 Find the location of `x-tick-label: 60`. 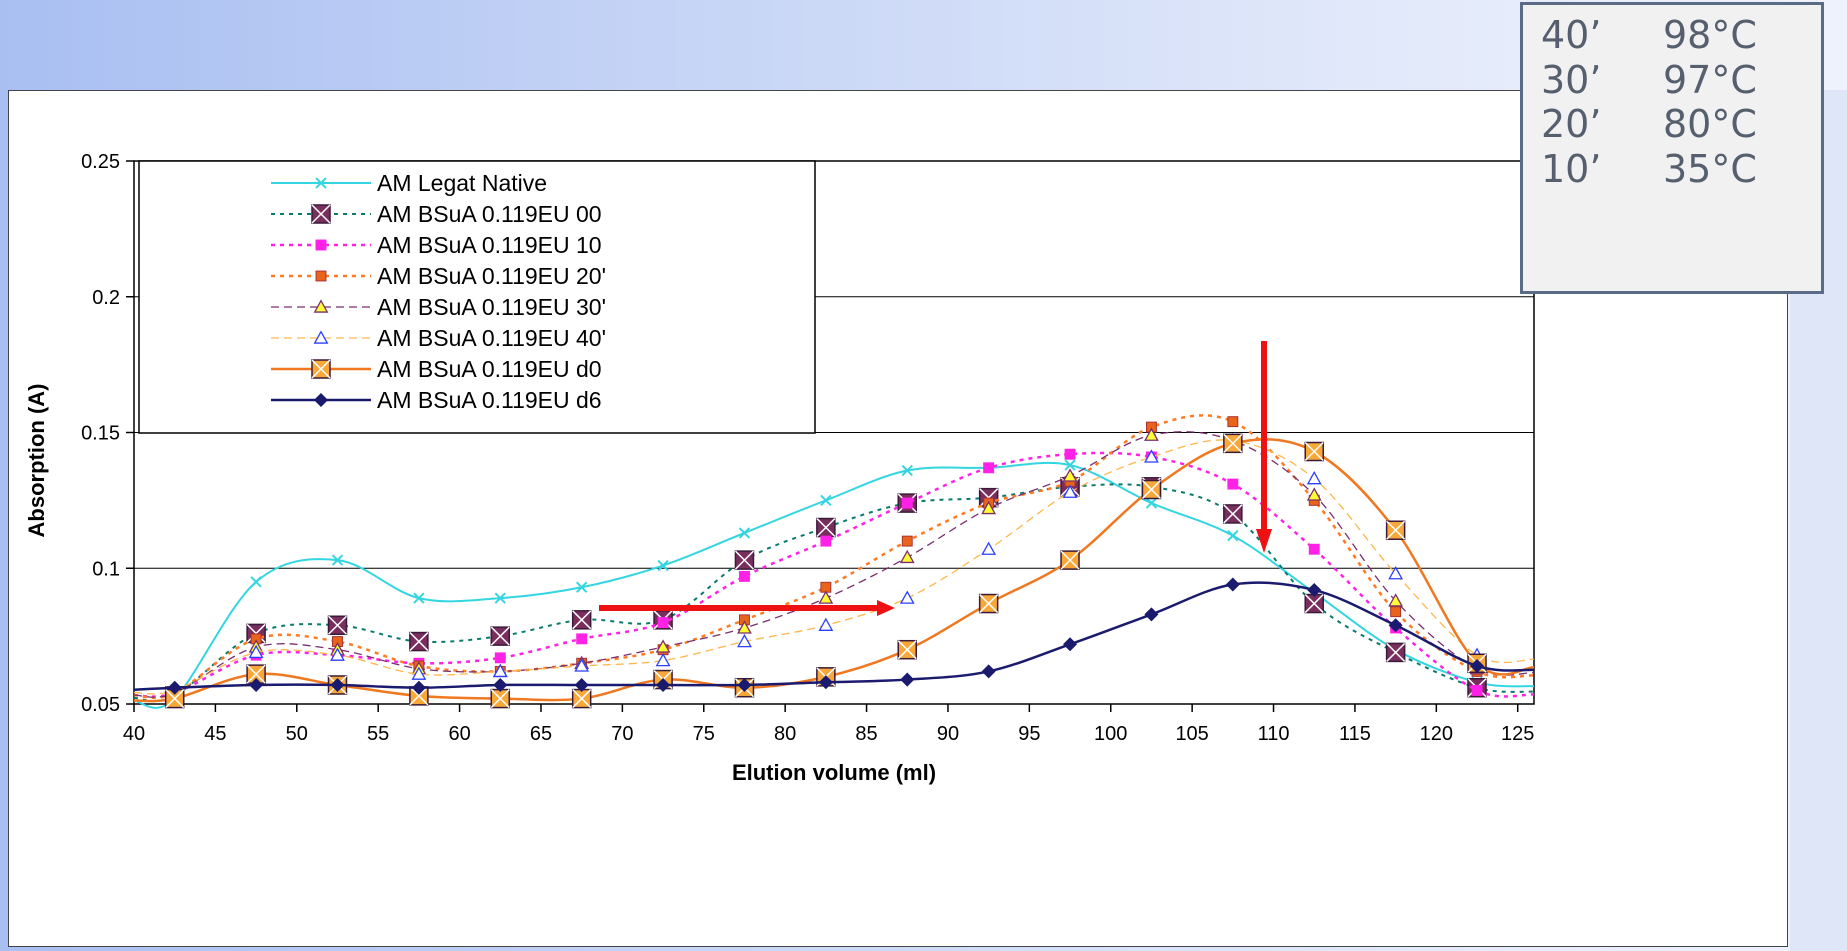

x-tick-label: 60 is located at coordinates (459, 734).